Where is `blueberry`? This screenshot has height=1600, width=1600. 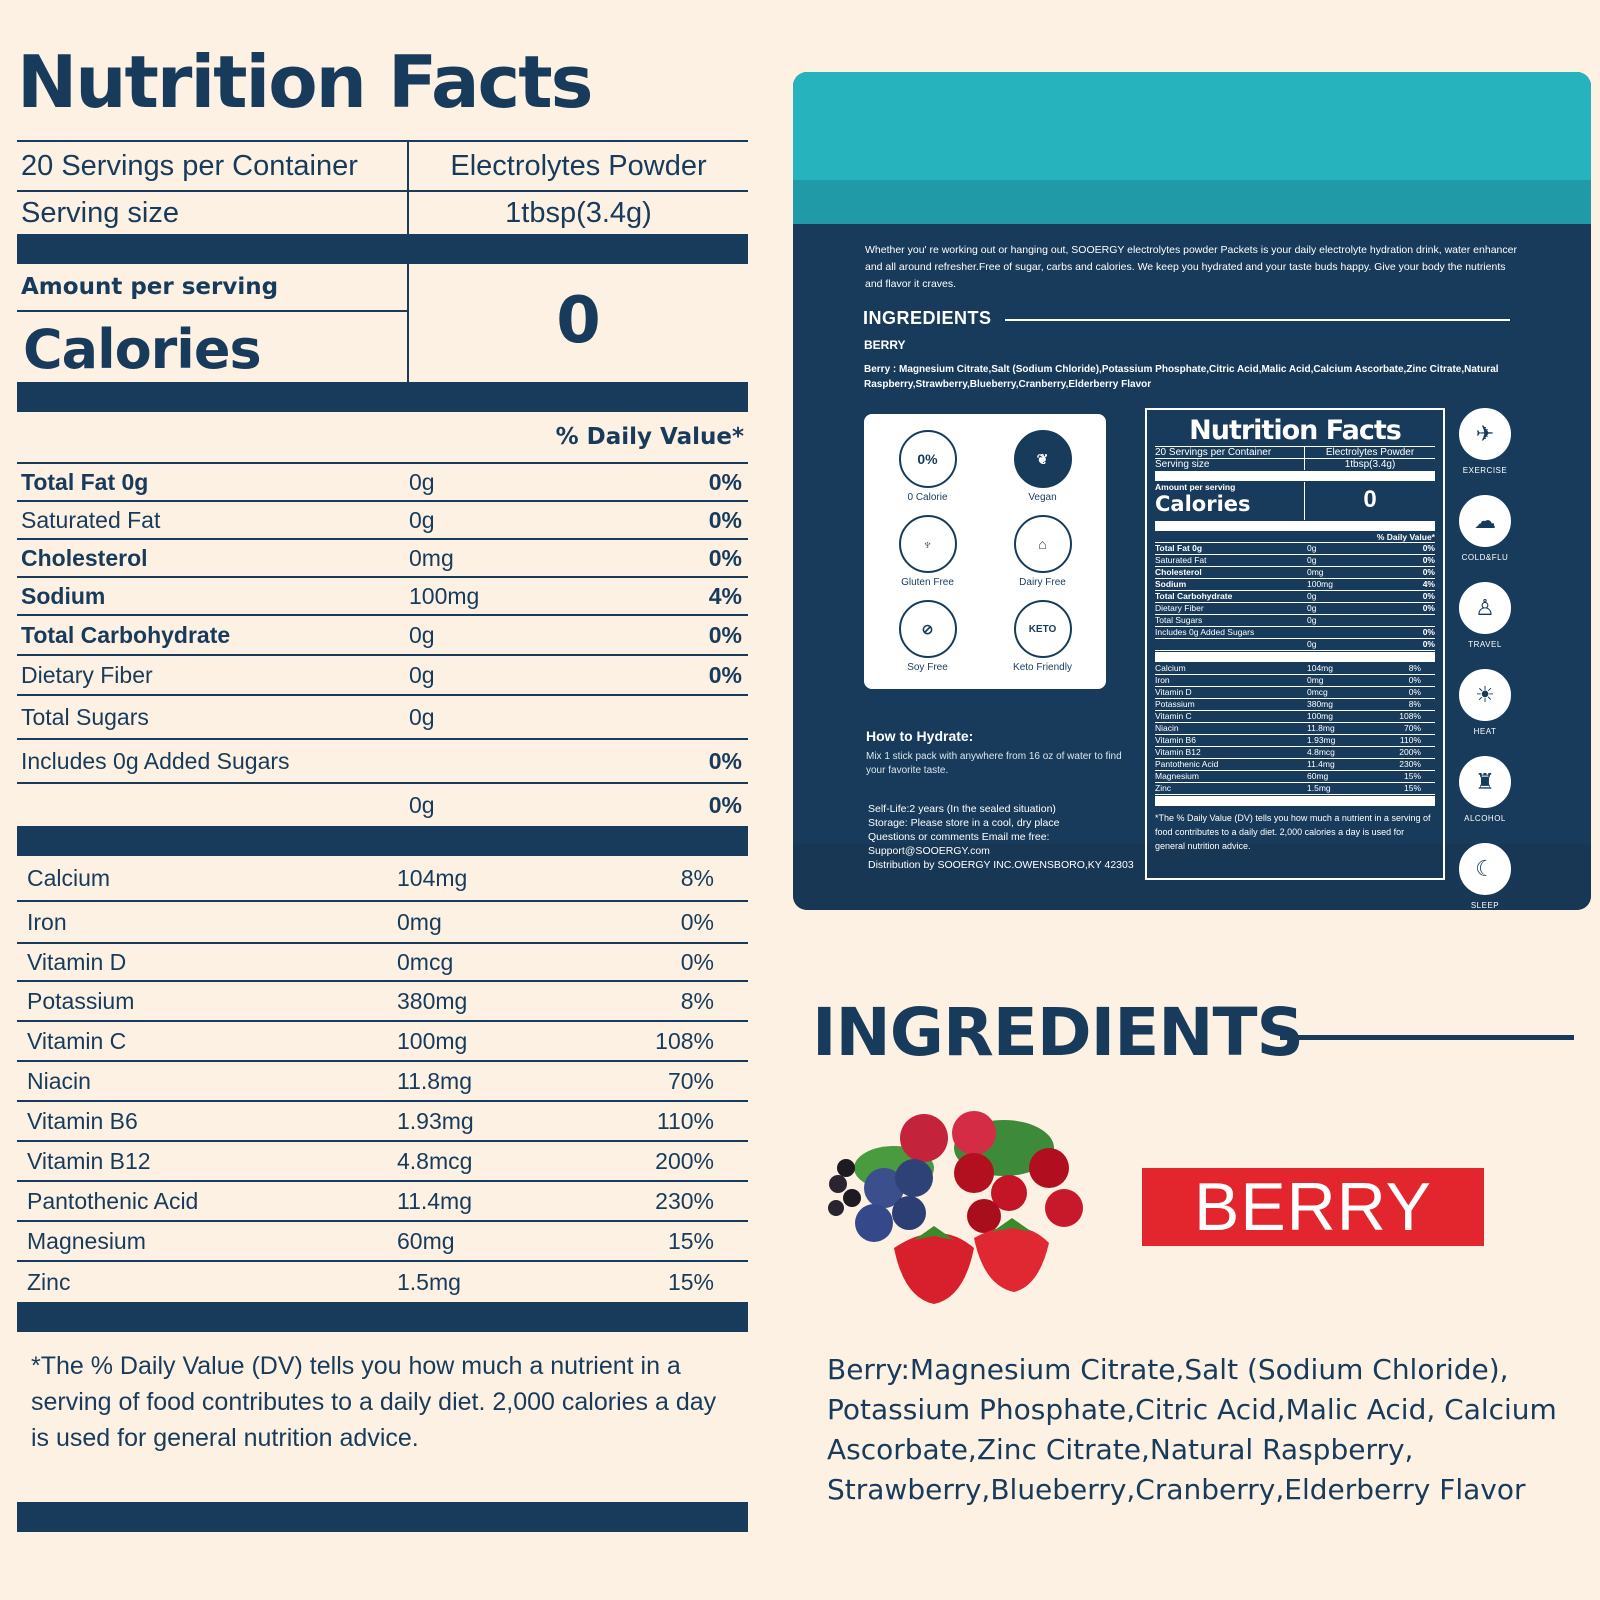
blueberry is located at coordinates (884, 1188).